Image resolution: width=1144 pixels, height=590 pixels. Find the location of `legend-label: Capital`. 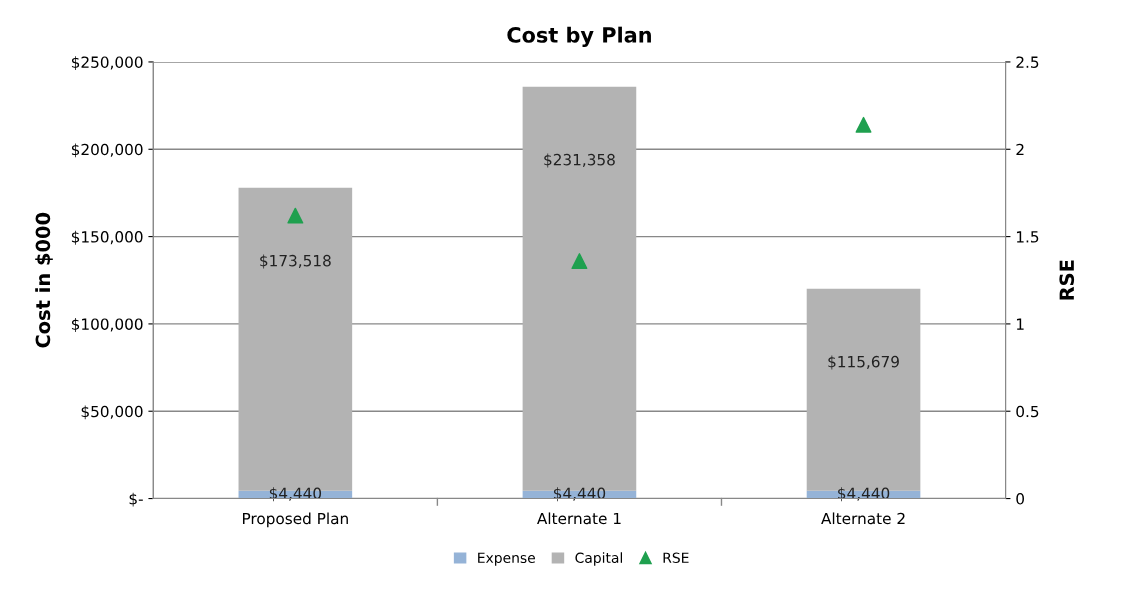

legend-label: Capital is located at coordinates (599, 559).